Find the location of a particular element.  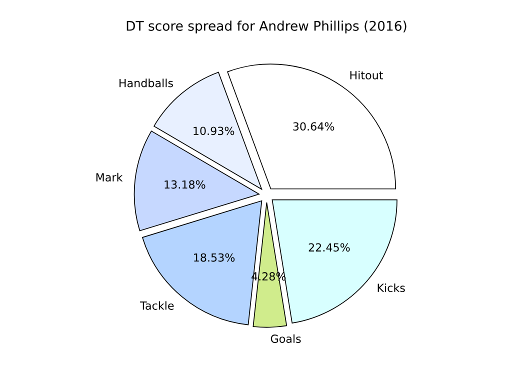

slice-label: Tackle is located at coordinates (157, 305).